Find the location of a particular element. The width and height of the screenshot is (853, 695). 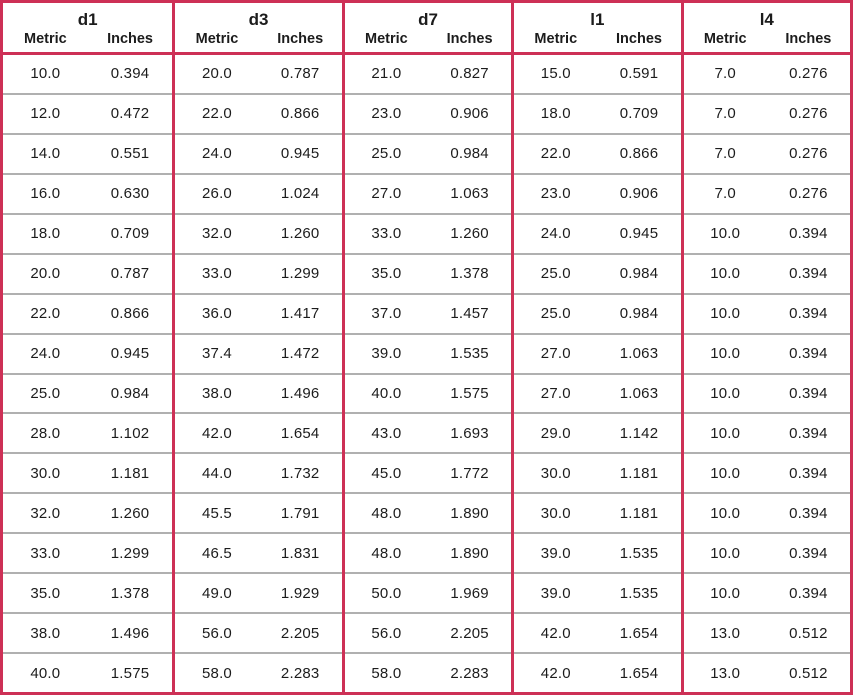

inches-cell: 1.457 is located at coordinates (469, 314).